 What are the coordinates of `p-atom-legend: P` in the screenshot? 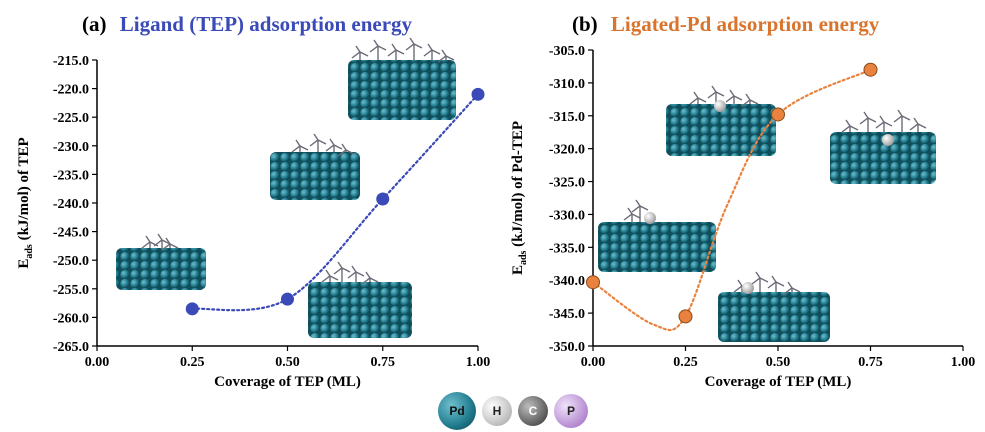 It's located at (571, 411).